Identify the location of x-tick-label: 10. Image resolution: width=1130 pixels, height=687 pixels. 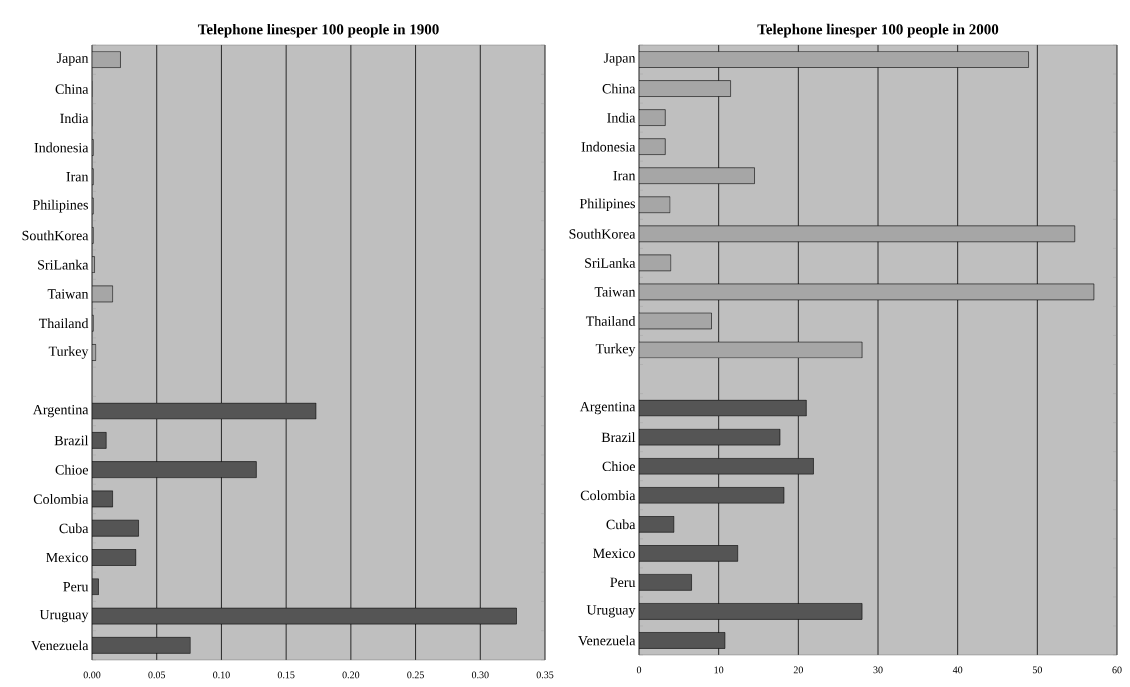
(719, 670).